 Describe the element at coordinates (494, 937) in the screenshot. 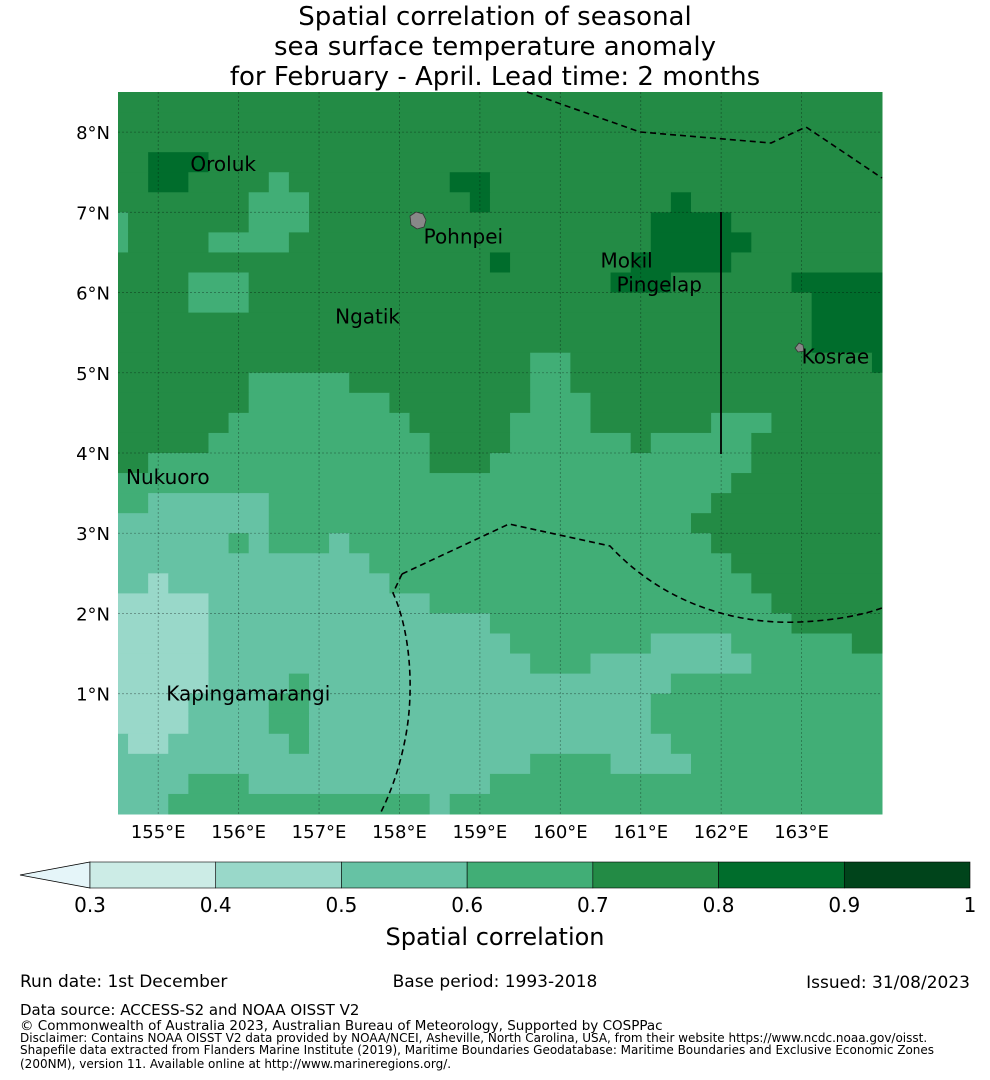

I see `colorbar-label: Spatial correlation` at that location.